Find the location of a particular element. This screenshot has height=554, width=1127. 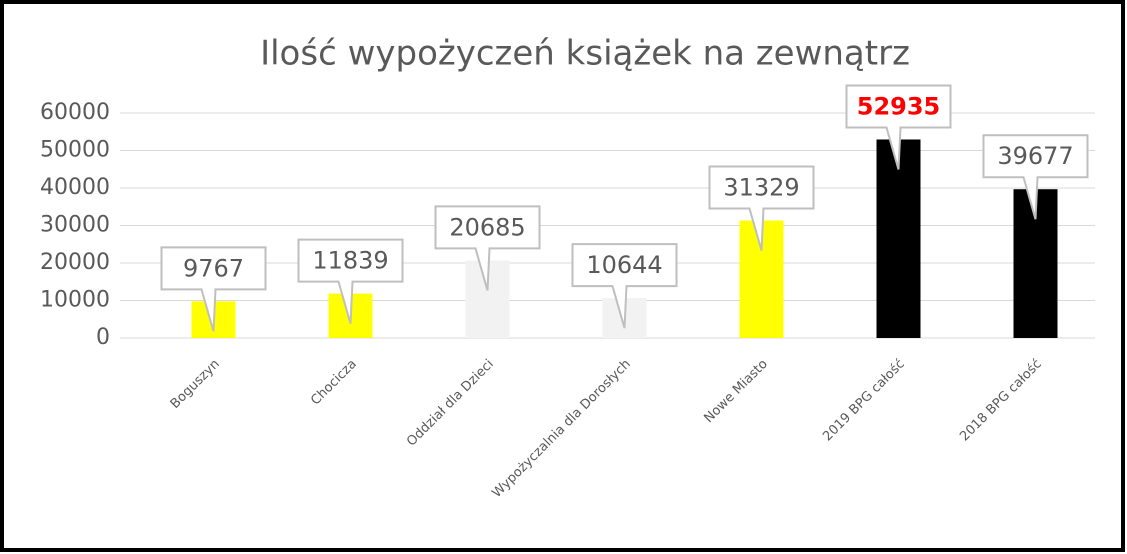

y-tick-label: 50000 is located at coordinates (75, 150).